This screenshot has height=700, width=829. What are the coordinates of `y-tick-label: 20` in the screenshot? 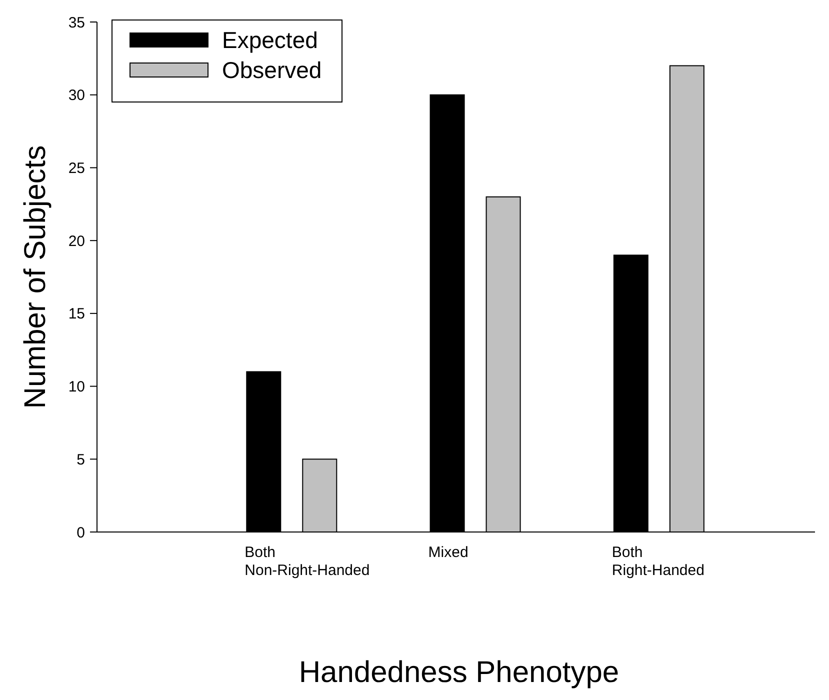 It's located at (76, 241).